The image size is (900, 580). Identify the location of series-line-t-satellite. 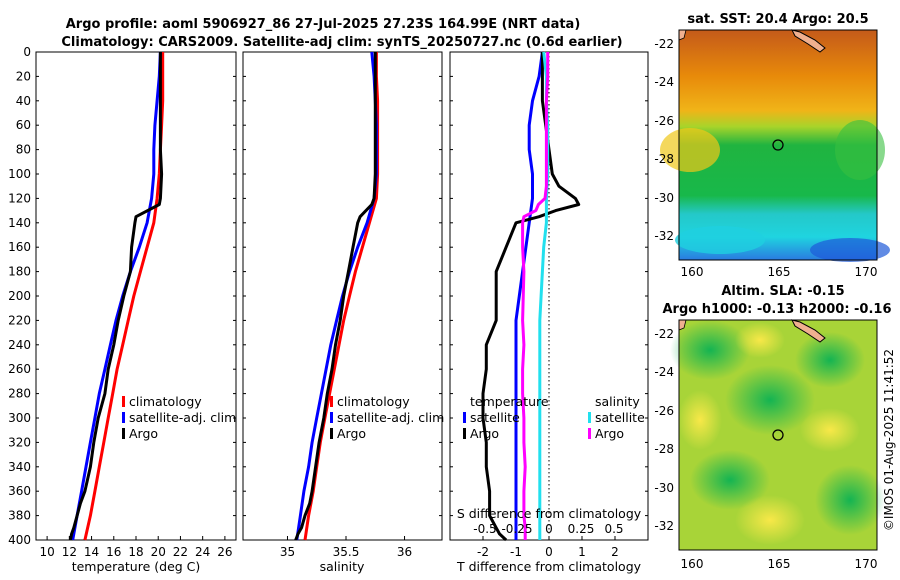
(529, 295).